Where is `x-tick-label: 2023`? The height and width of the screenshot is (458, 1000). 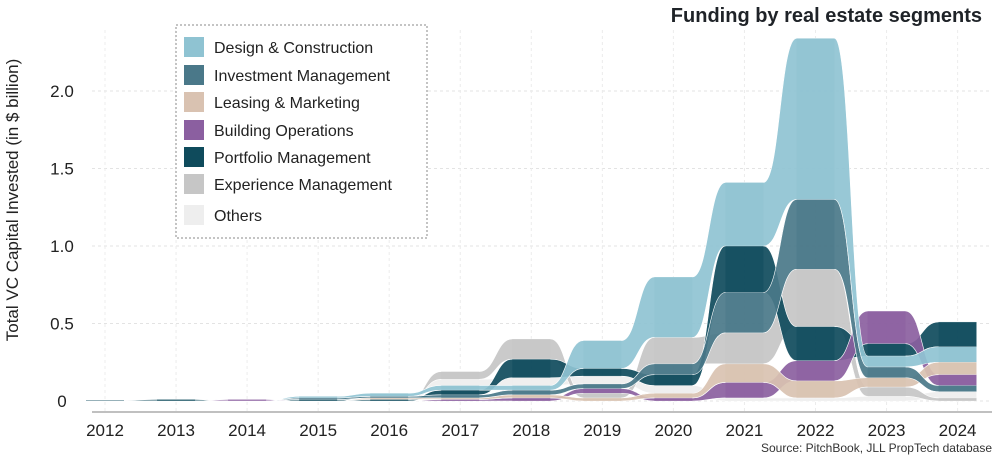 x-tick-label: 2023 is located at coordinates (887, 430).